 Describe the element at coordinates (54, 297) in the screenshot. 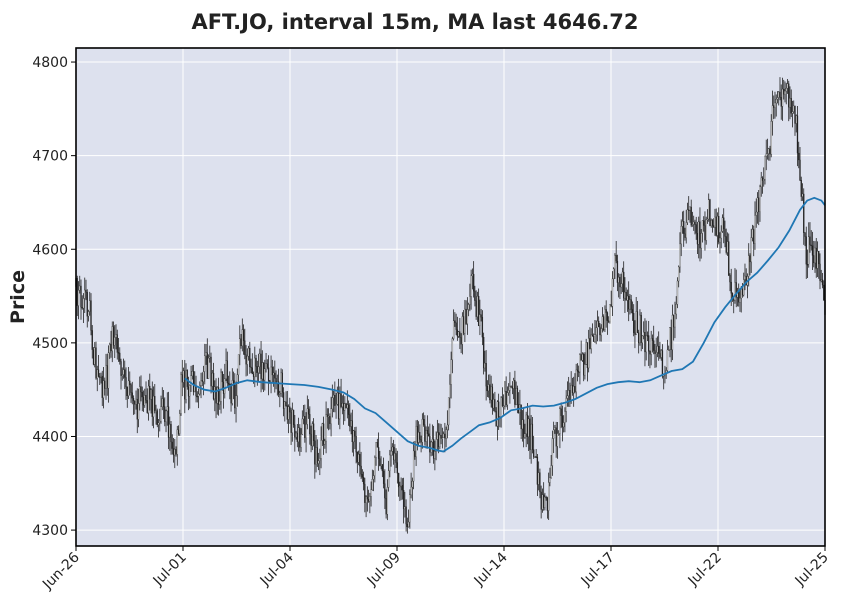

I see `y-axis-ticks: 4300 4400 4500 4600 4700 4800` at that location.